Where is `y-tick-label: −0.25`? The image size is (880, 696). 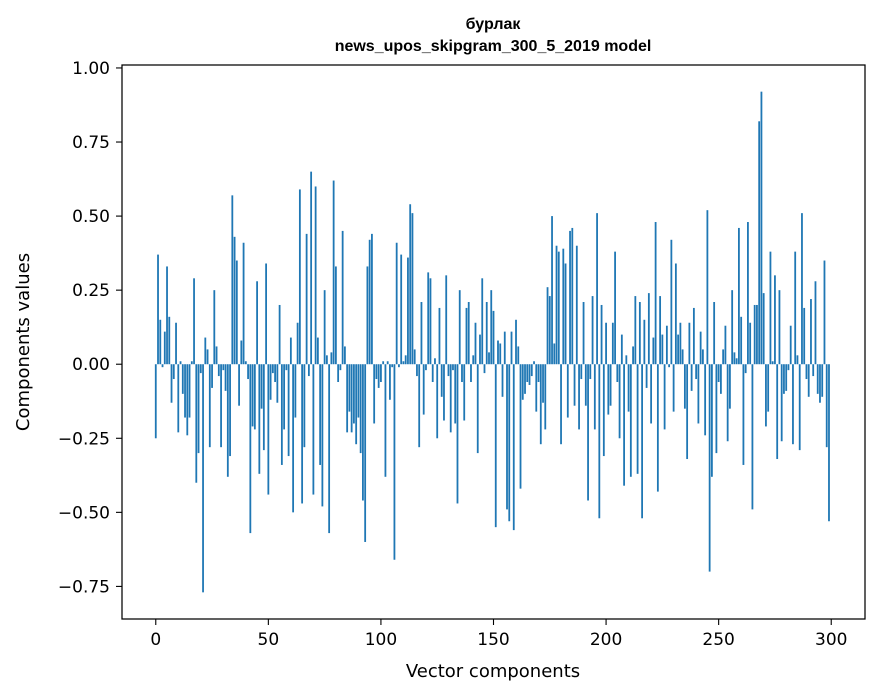
y-tick-label: −0.25 is located at coordinates (84, 439).